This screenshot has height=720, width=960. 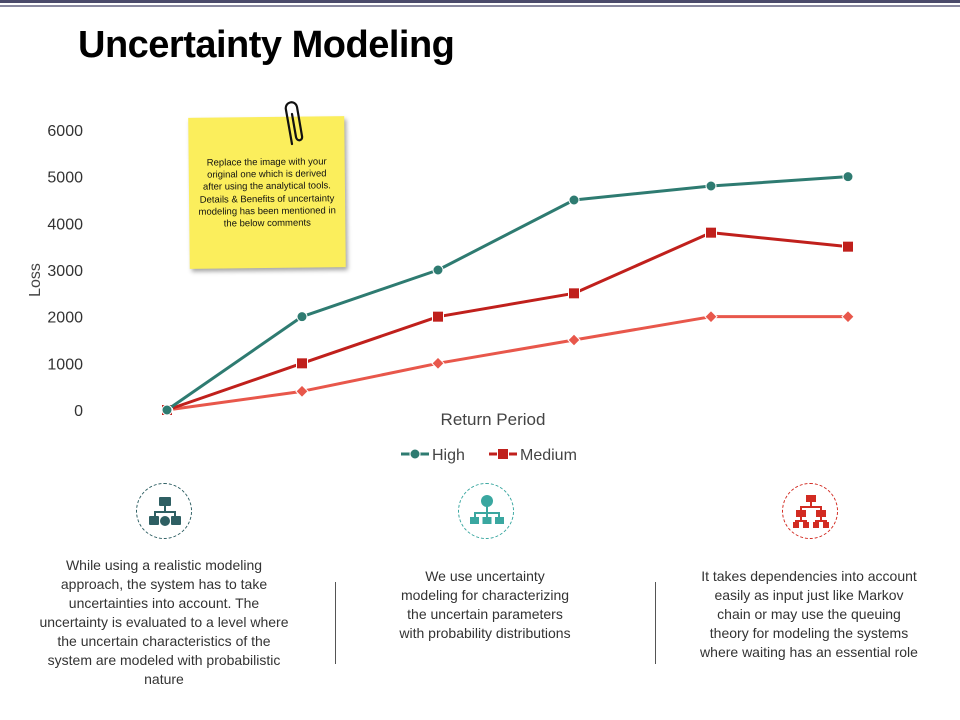 I want to click on y-axis-label: Loss, so click(x=35, y=280).